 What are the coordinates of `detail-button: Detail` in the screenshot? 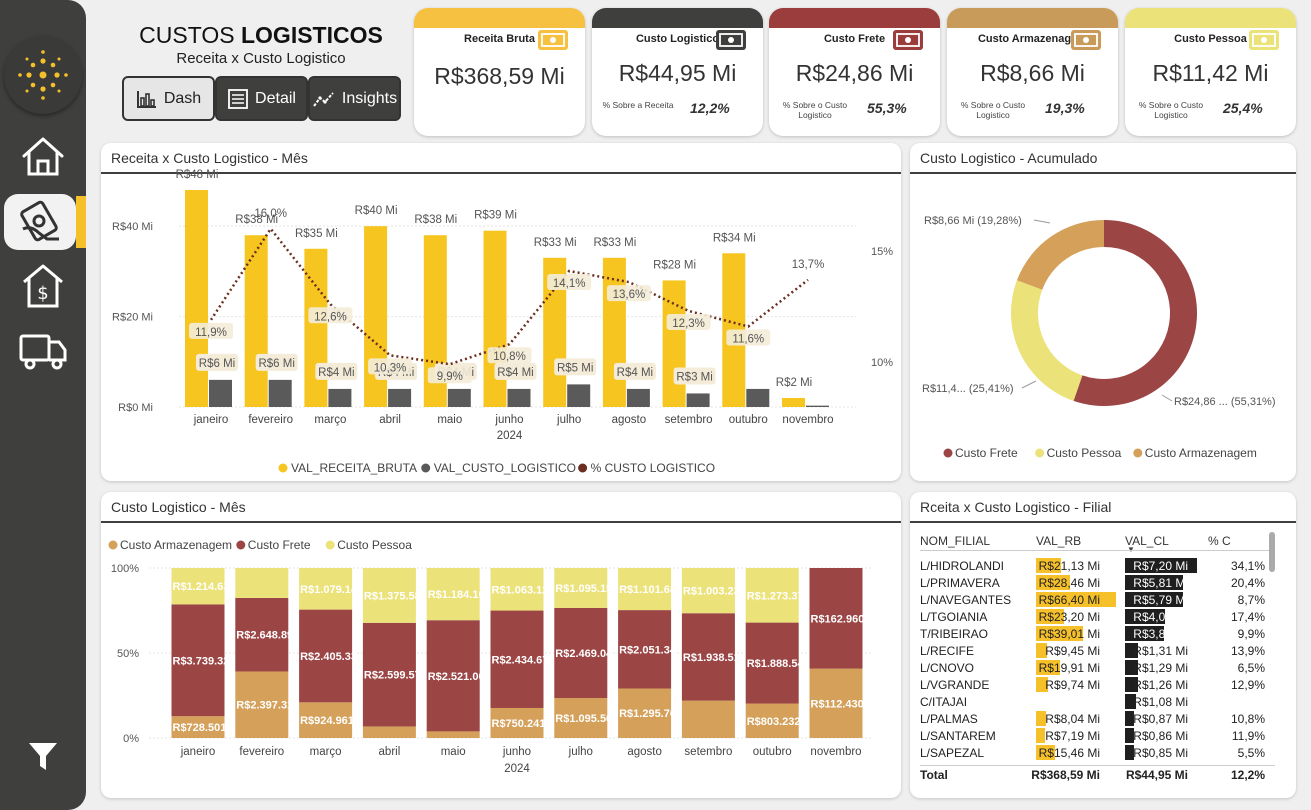 It's located at (261, 98).